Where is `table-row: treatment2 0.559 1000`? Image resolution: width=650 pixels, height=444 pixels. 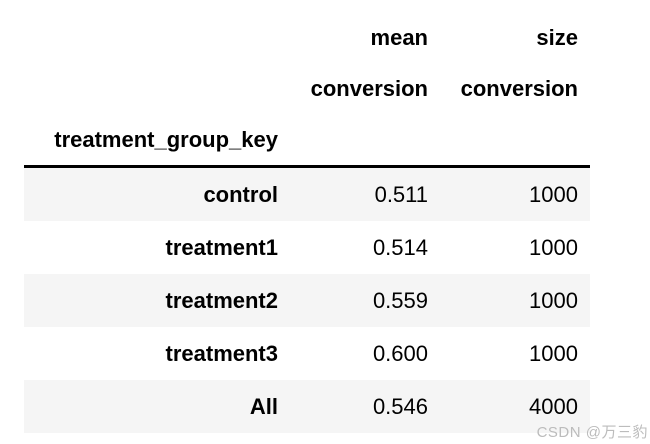
table-row: treatment2 0.559 1000 is located at coordinates (307, 300).